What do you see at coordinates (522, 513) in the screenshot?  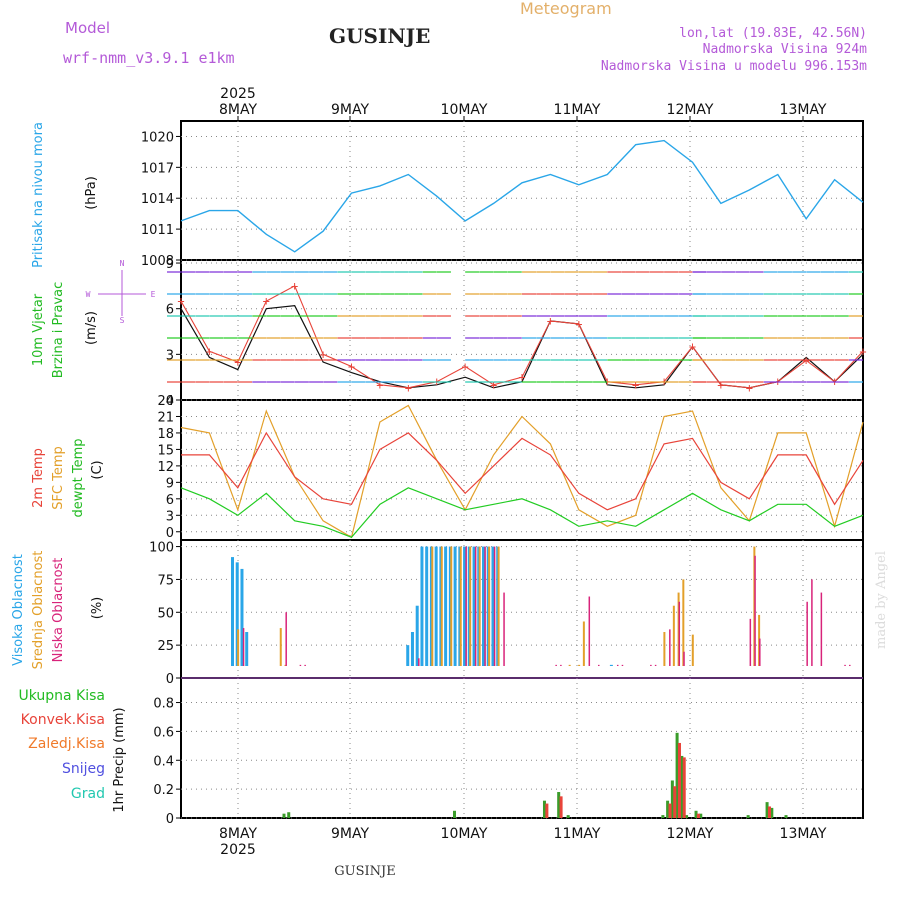 I see `dewpt-line` at bounding box center [522, 513].